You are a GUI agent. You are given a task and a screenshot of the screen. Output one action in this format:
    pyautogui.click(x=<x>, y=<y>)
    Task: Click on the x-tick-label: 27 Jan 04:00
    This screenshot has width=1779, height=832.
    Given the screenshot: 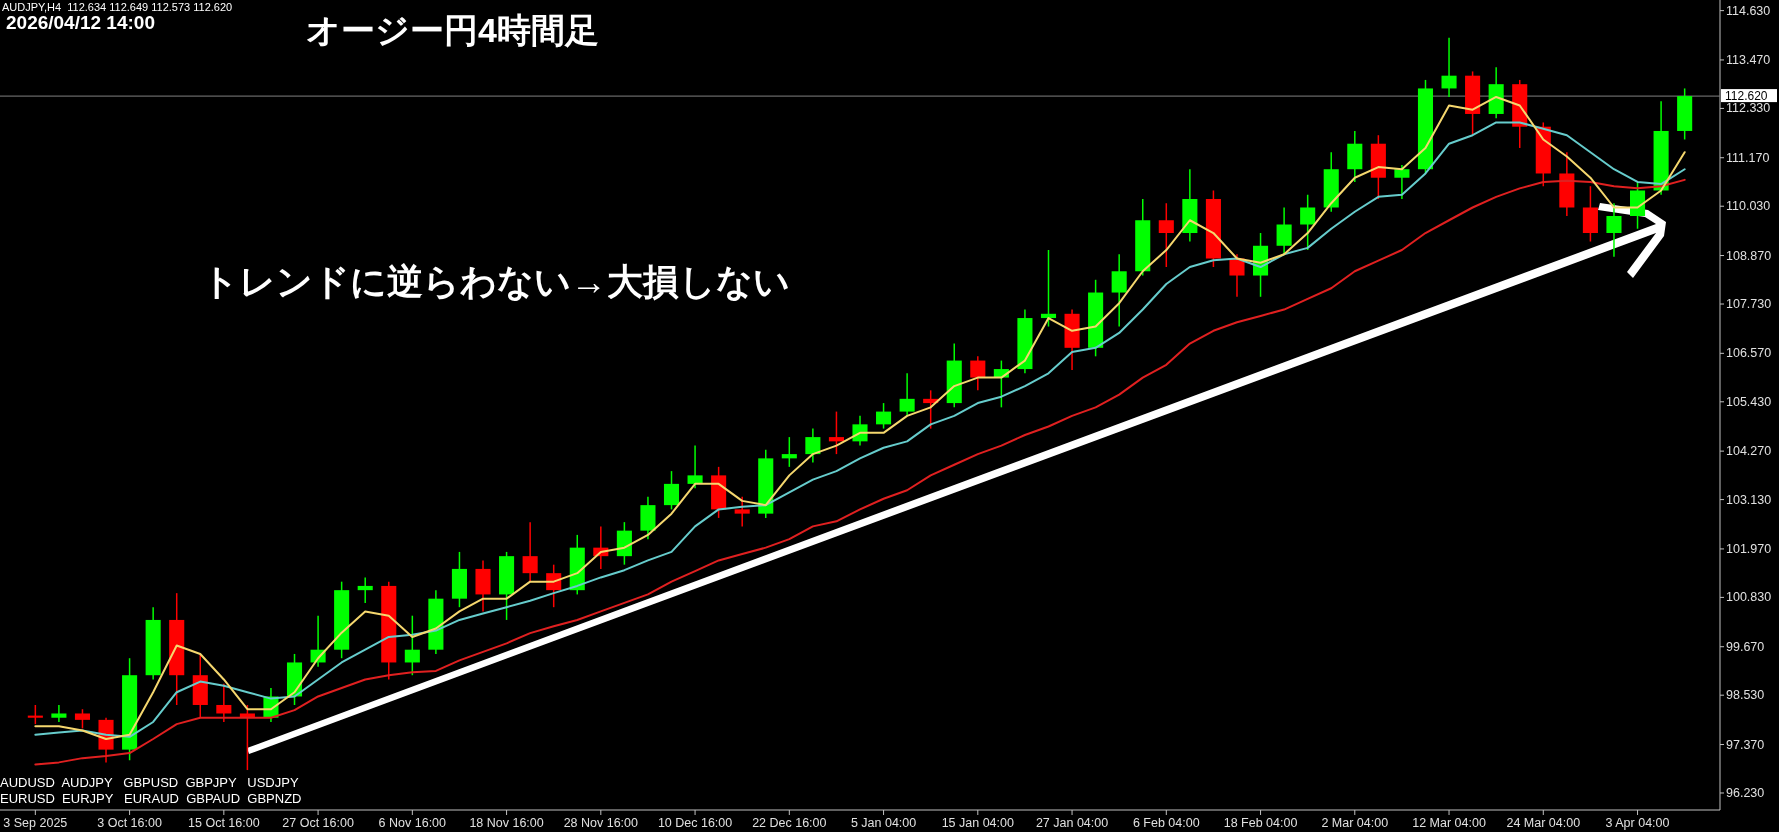 What is the action you would take?
    pyautogui.click(x=1072, y=823)
    